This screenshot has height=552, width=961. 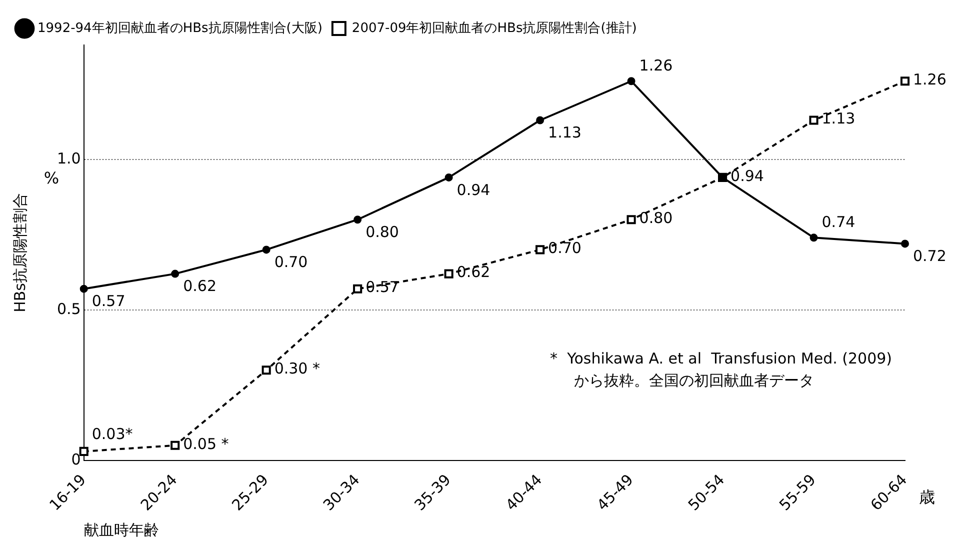 What do you see at coordinates (19, 252) in the screenshot?
I see `y-axis-title: HBs抗原陽性割合` at bounding box center [19, 252].